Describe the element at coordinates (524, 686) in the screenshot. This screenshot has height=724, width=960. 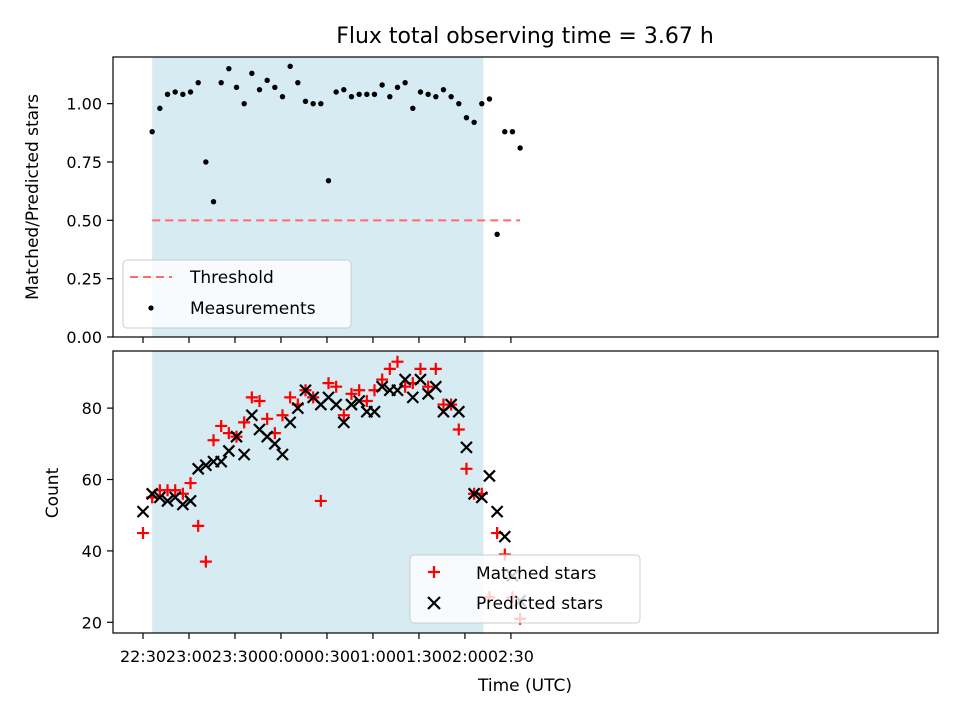
I see `x-axis-label: Time (UTC)` at that location.